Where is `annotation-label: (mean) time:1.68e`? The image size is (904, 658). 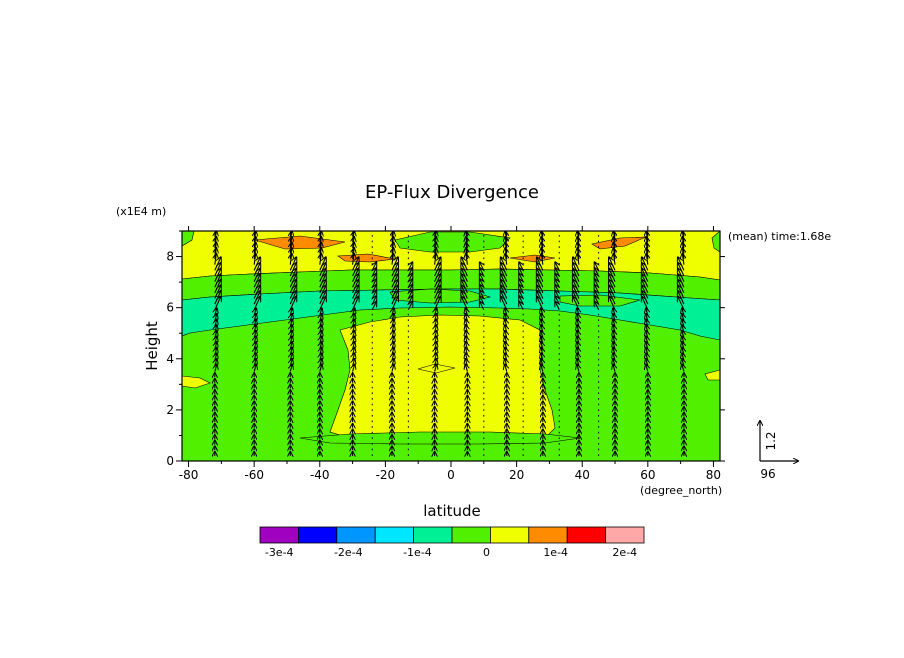 annotation-label: (mean) time:1.68e is located at coordinates (779, 236).